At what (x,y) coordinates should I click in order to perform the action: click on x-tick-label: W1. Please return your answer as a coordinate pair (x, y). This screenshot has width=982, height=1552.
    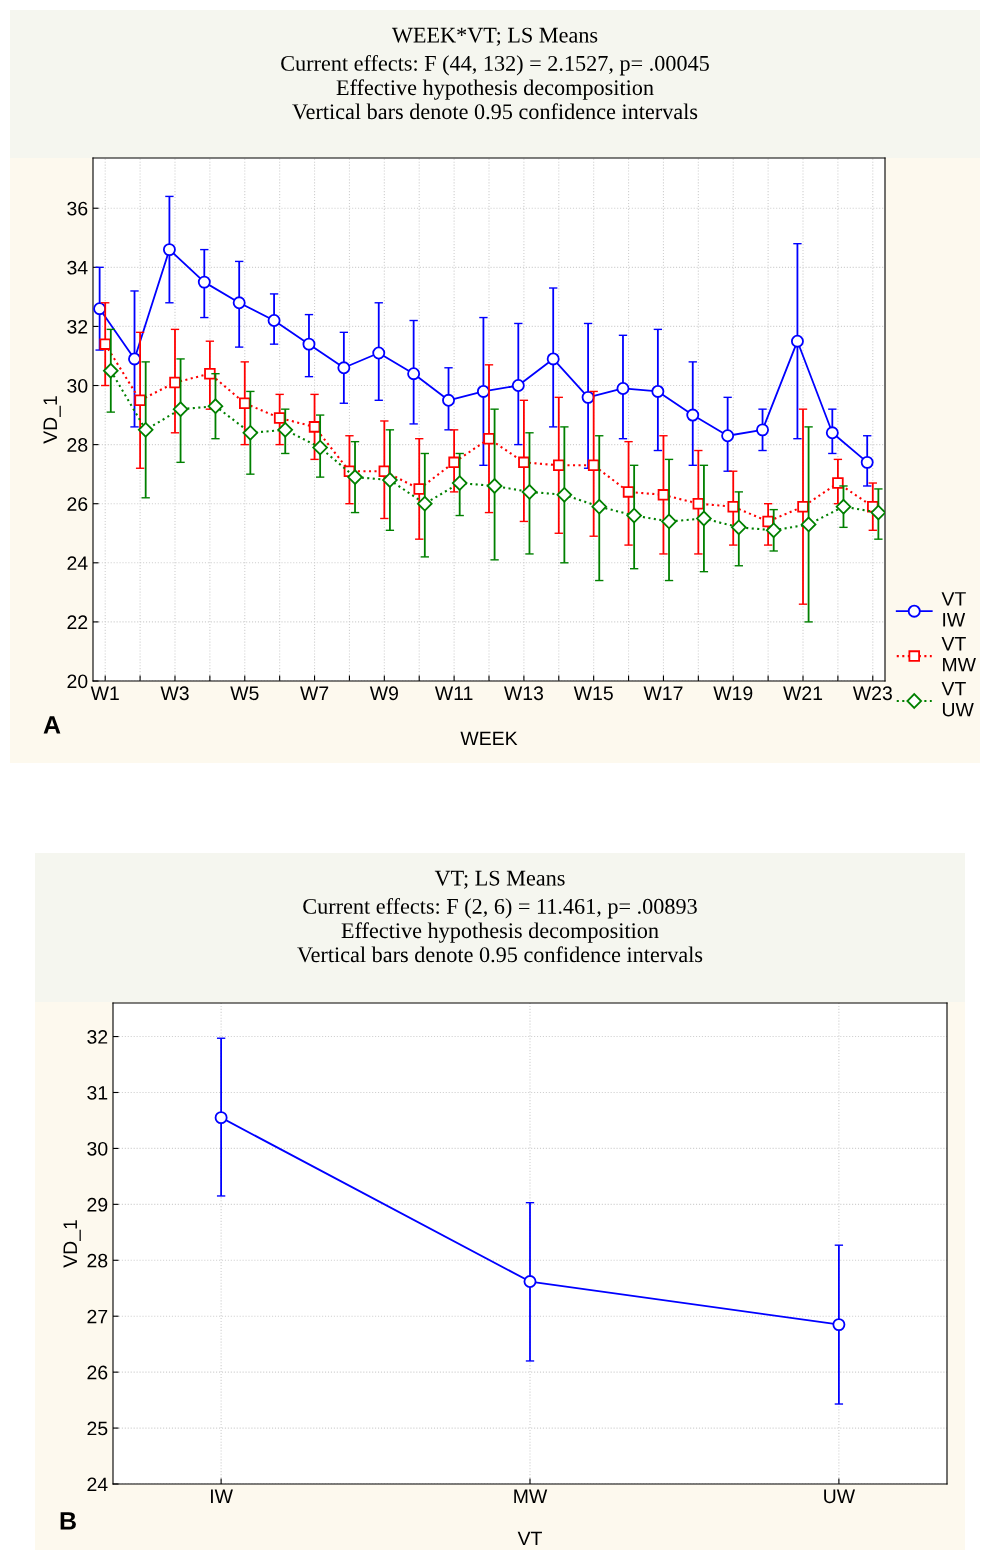
    Looking at the image, I should click on (104, 693).